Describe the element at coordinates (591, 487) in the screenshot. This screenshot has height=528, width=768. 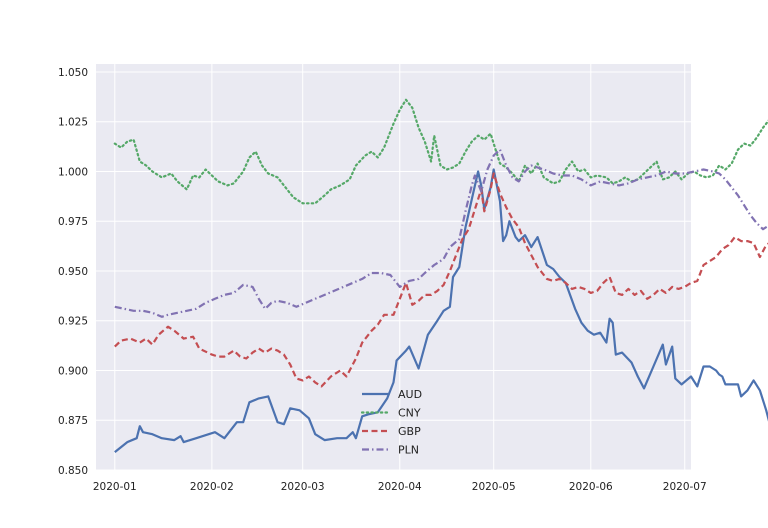
I see `x-tick-label: 2020-06` at that location.